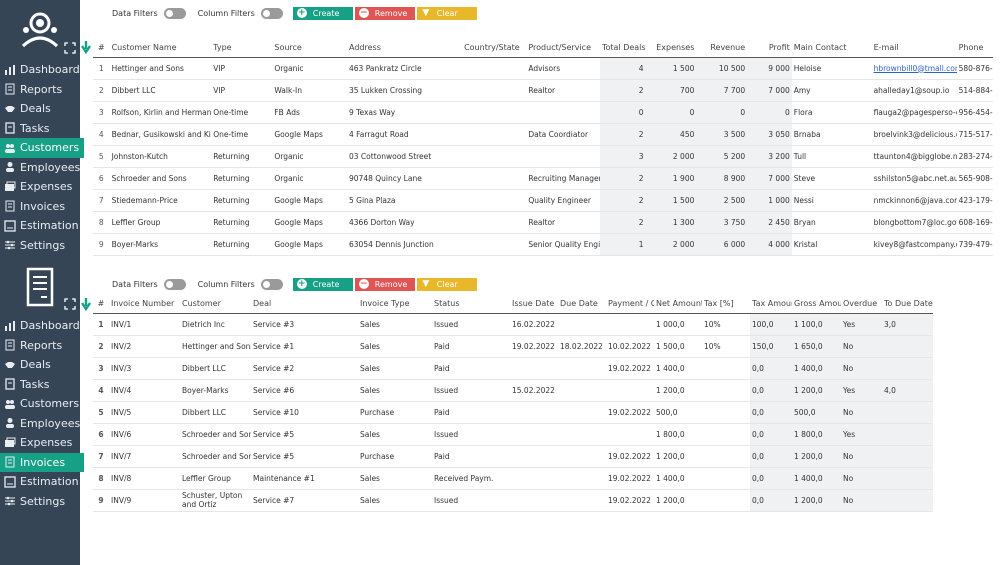 Image resolution: width=1005 pixels, height=565 pixels. I want to click on column-header: Gross Amount, so click(816, 304).